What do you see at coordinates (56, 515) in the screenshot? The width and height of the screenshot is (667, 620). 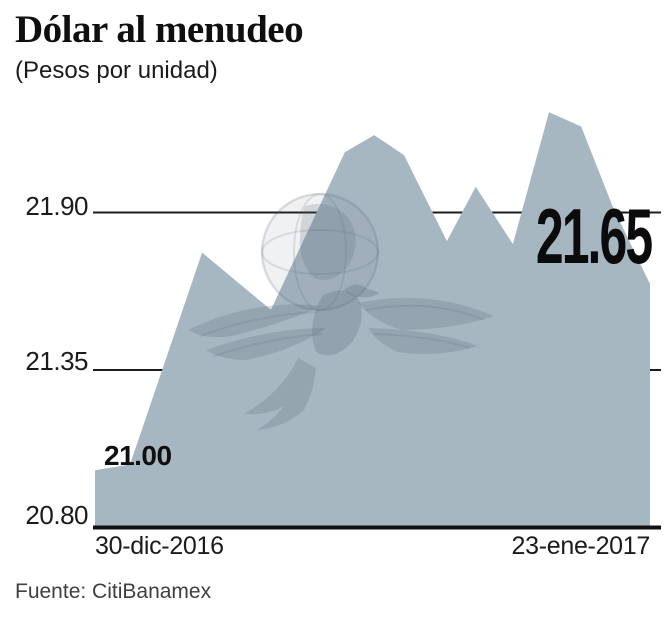 I see `y-tick-20-80: 20.80` at bounding box center [56, 515].